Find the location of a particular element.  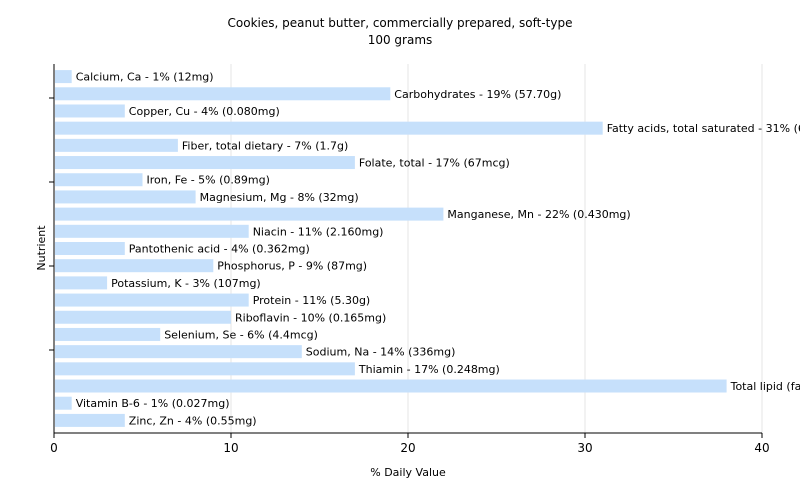

x-axis-label: % Daily Value is located at coordinates (408, 472).